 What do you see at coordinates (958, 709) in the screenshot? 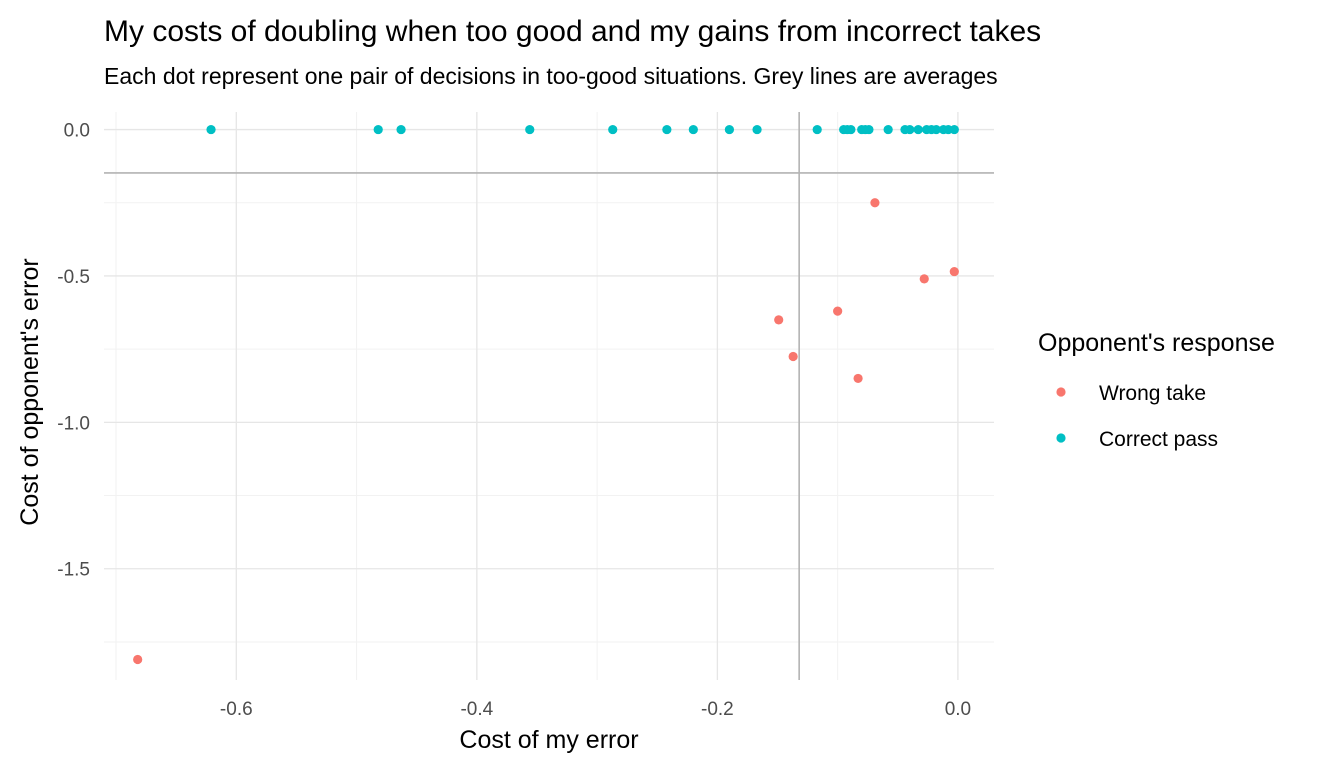
I see `x-tick-label: 0.0` at bounding box center [958, 709].